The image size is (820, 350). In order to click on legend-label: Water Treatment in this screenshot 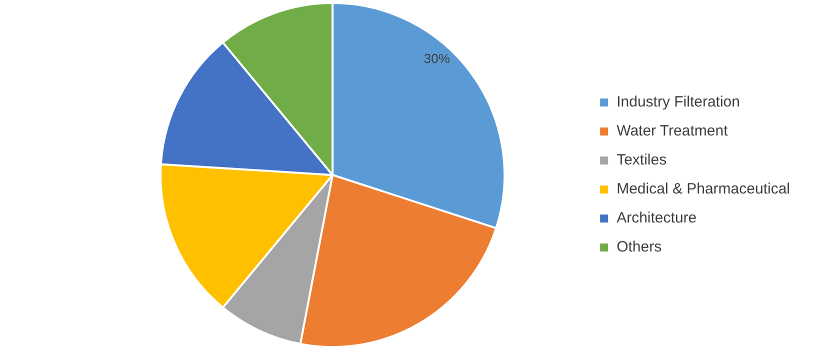, I will do `click(672, 131)`.